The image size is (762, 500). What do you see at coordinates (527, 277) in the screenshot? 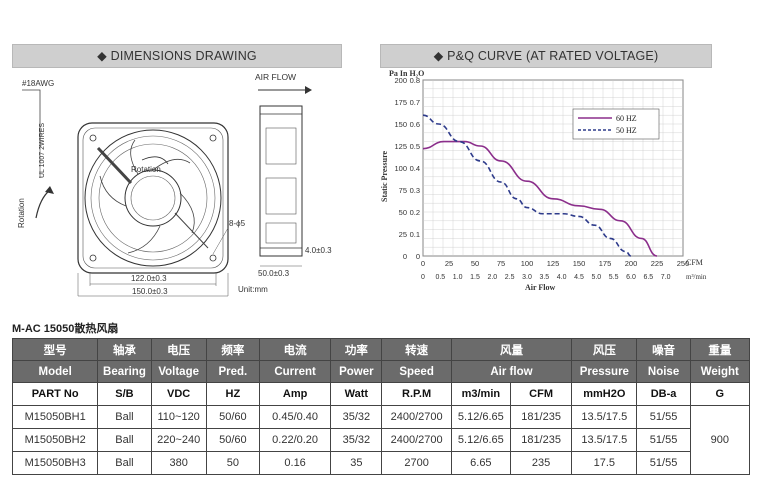
I see `x-tick-label-m3: 3.0` at bounding box center [527, 277].